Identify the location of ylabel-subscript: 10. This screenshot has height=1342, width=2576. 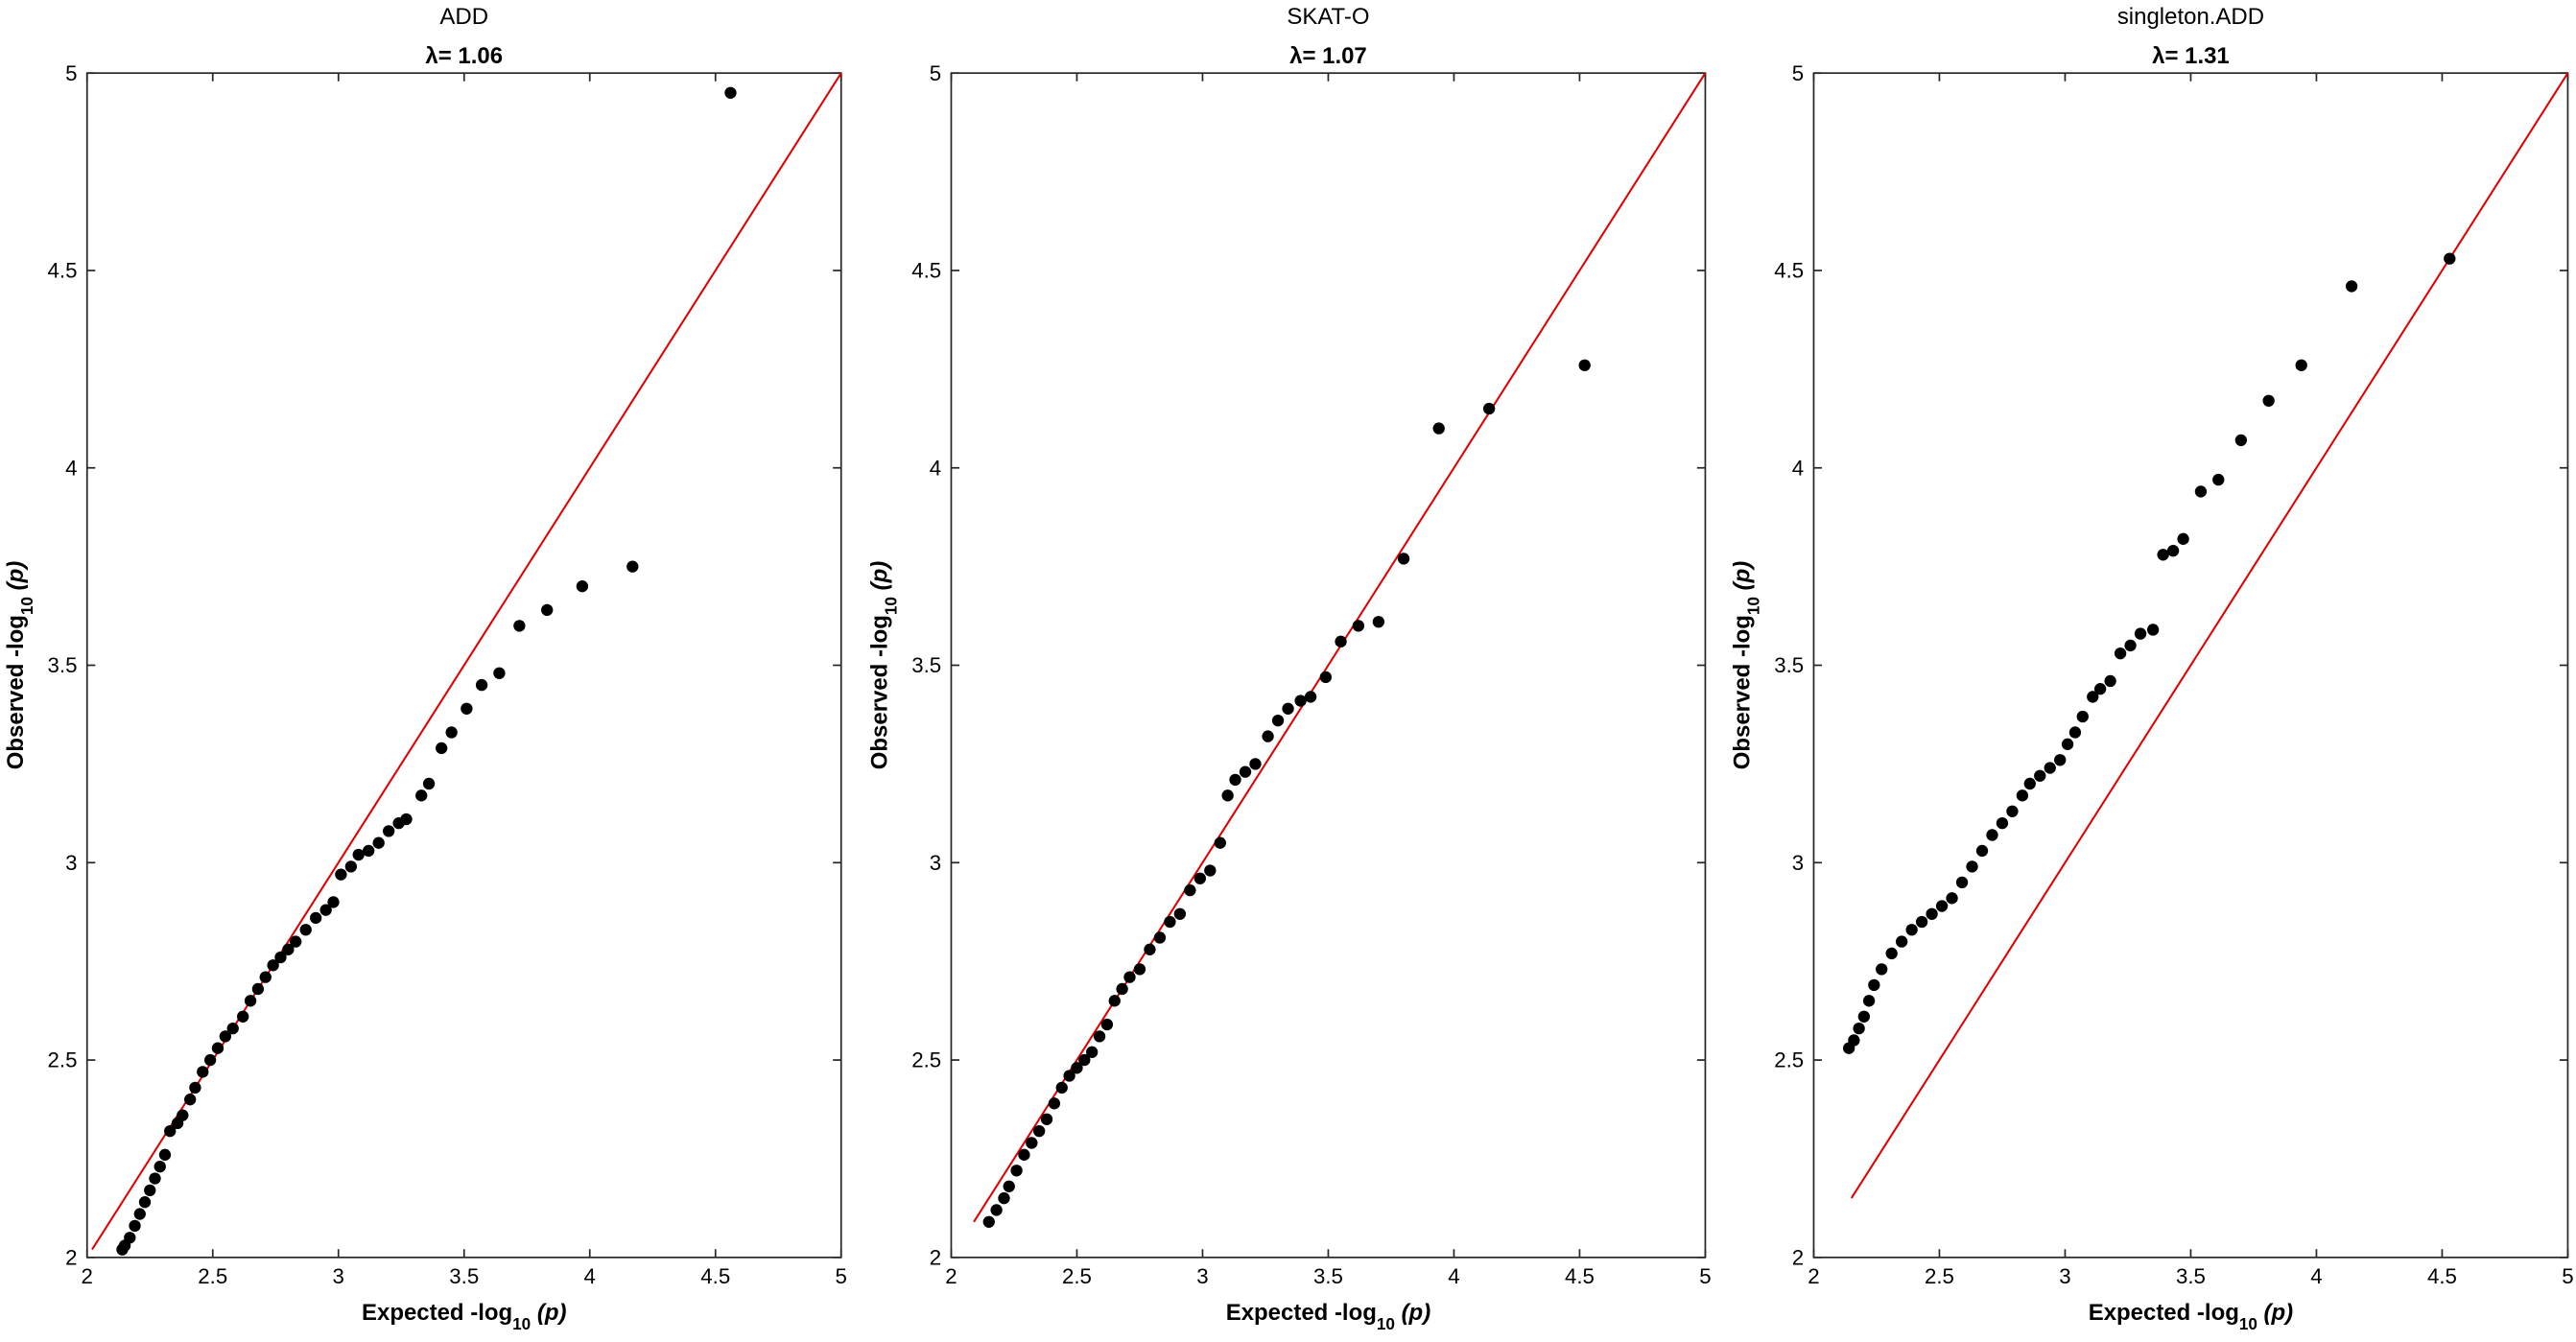
(26, 606).